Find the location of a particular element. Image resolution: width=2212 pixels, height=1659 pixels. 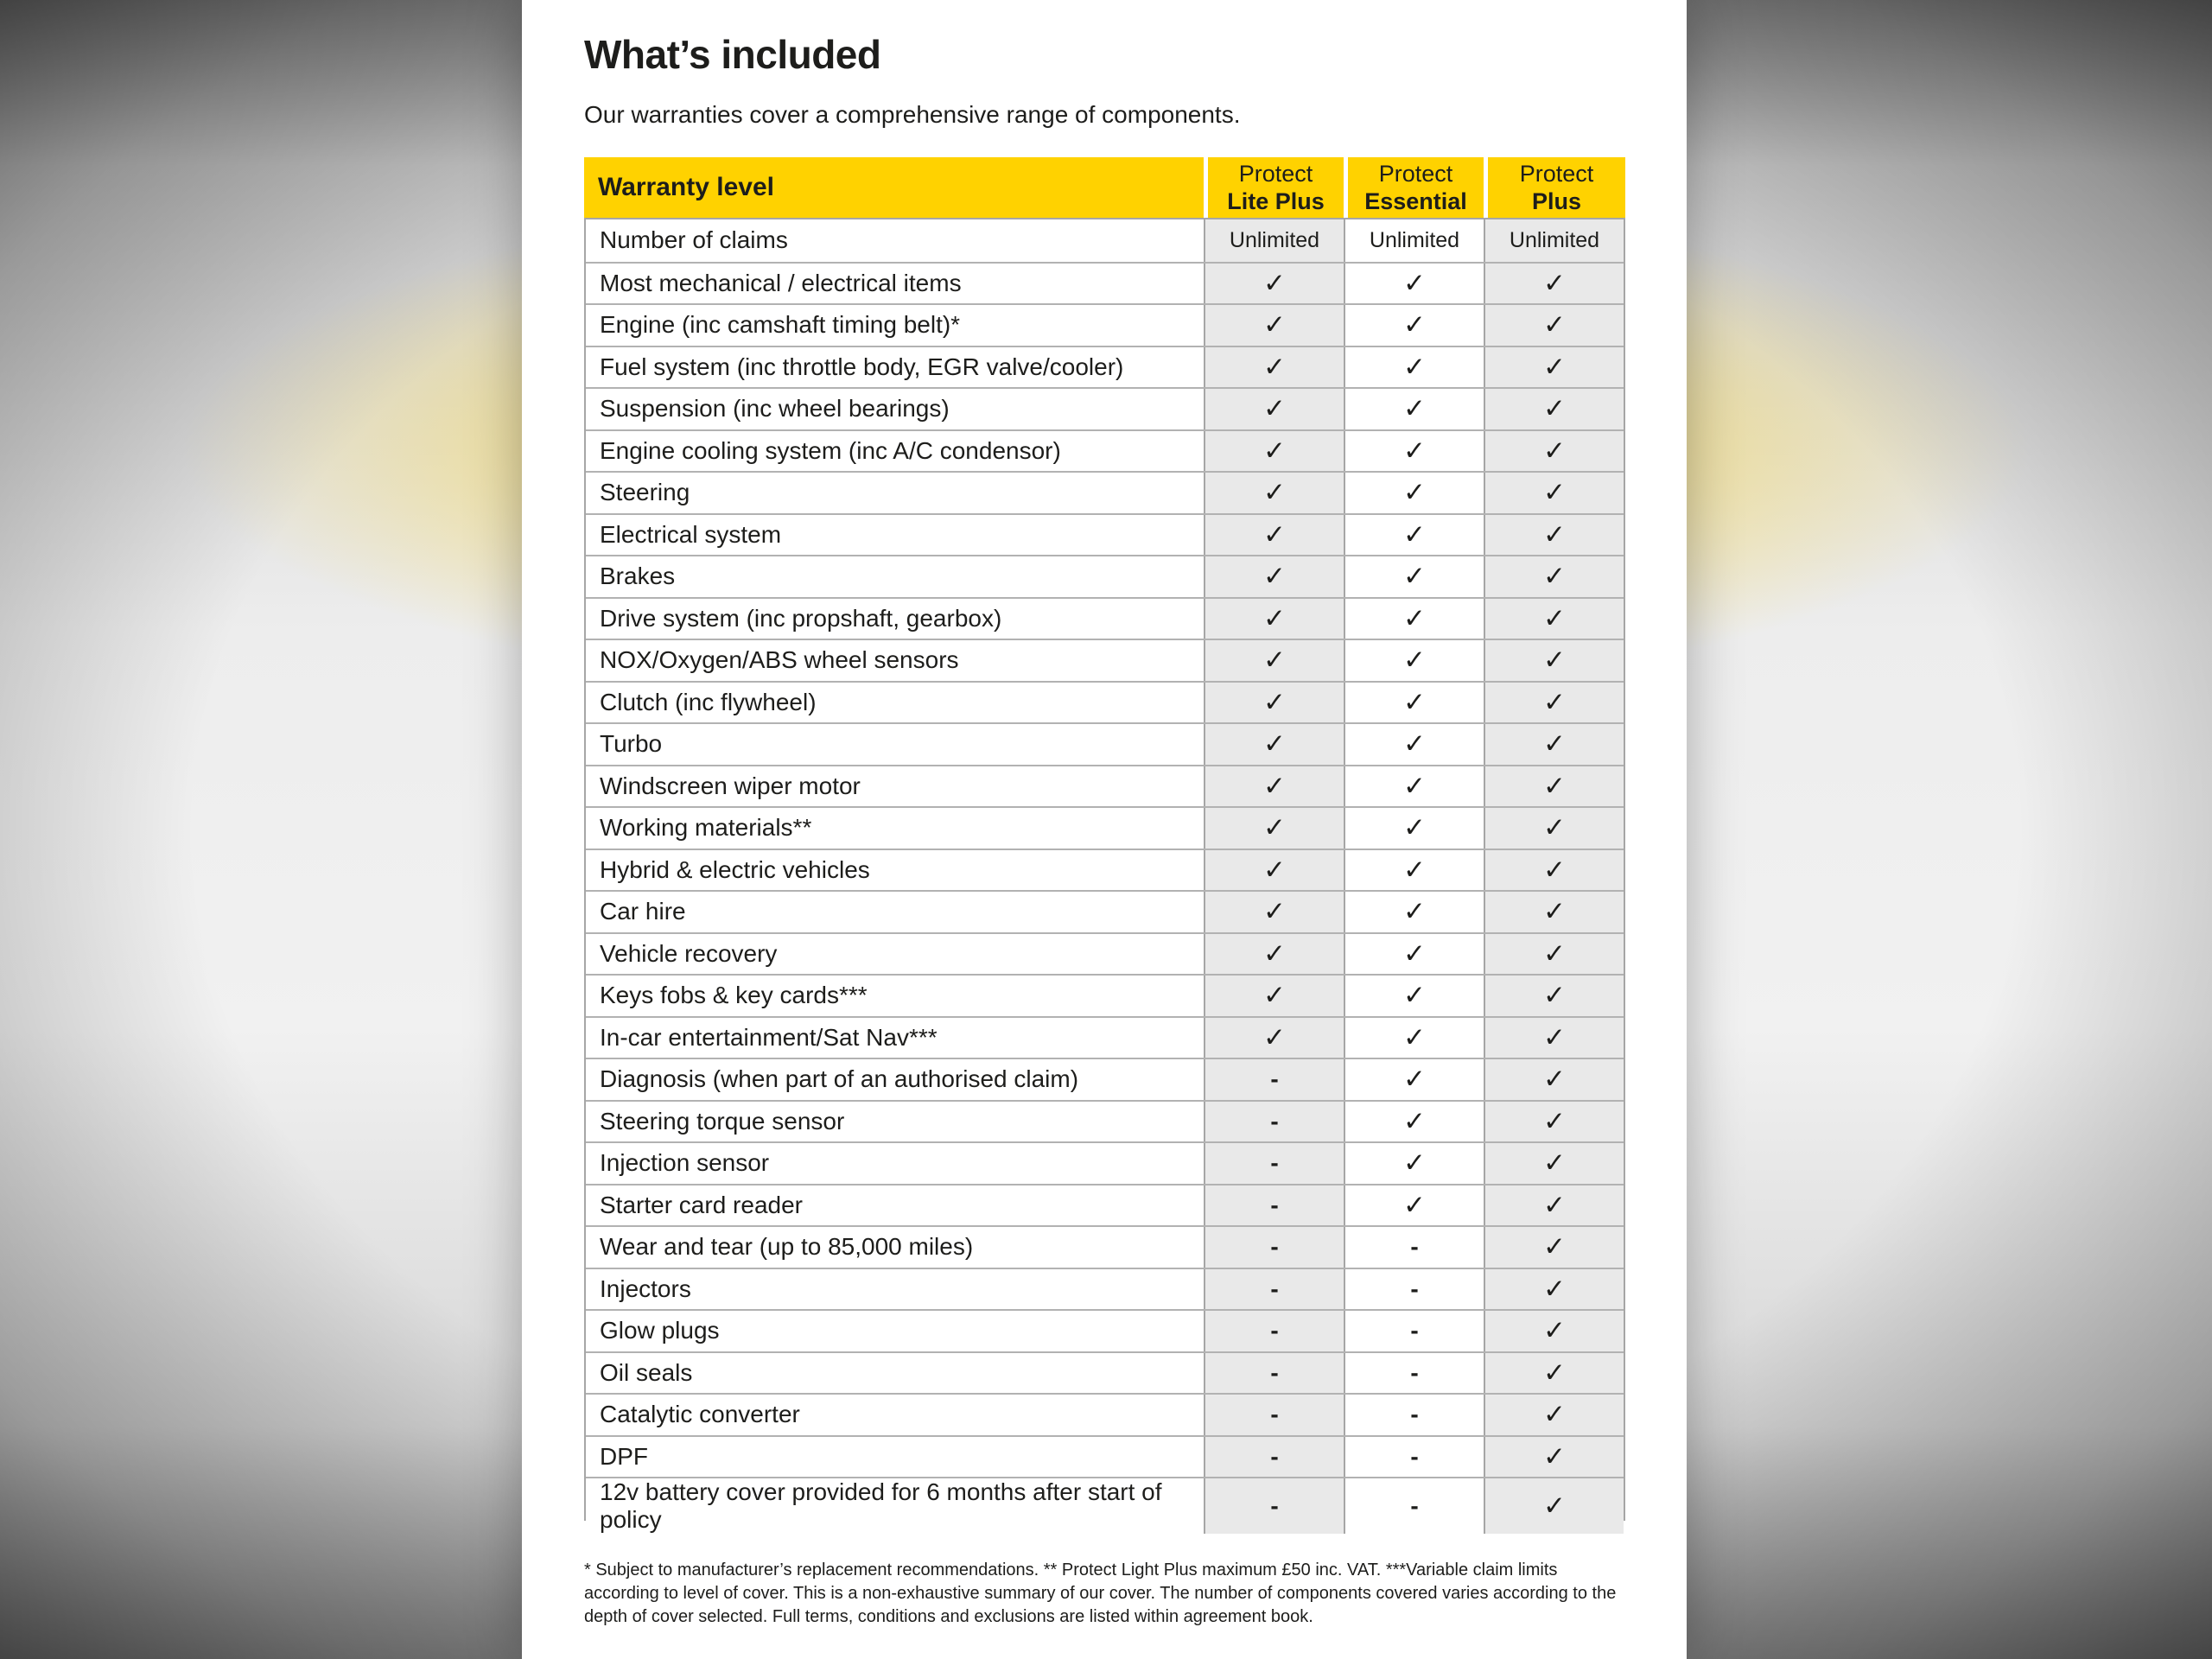

header-protect-plus: Protect Plus is located at coordinates (1554, 187).